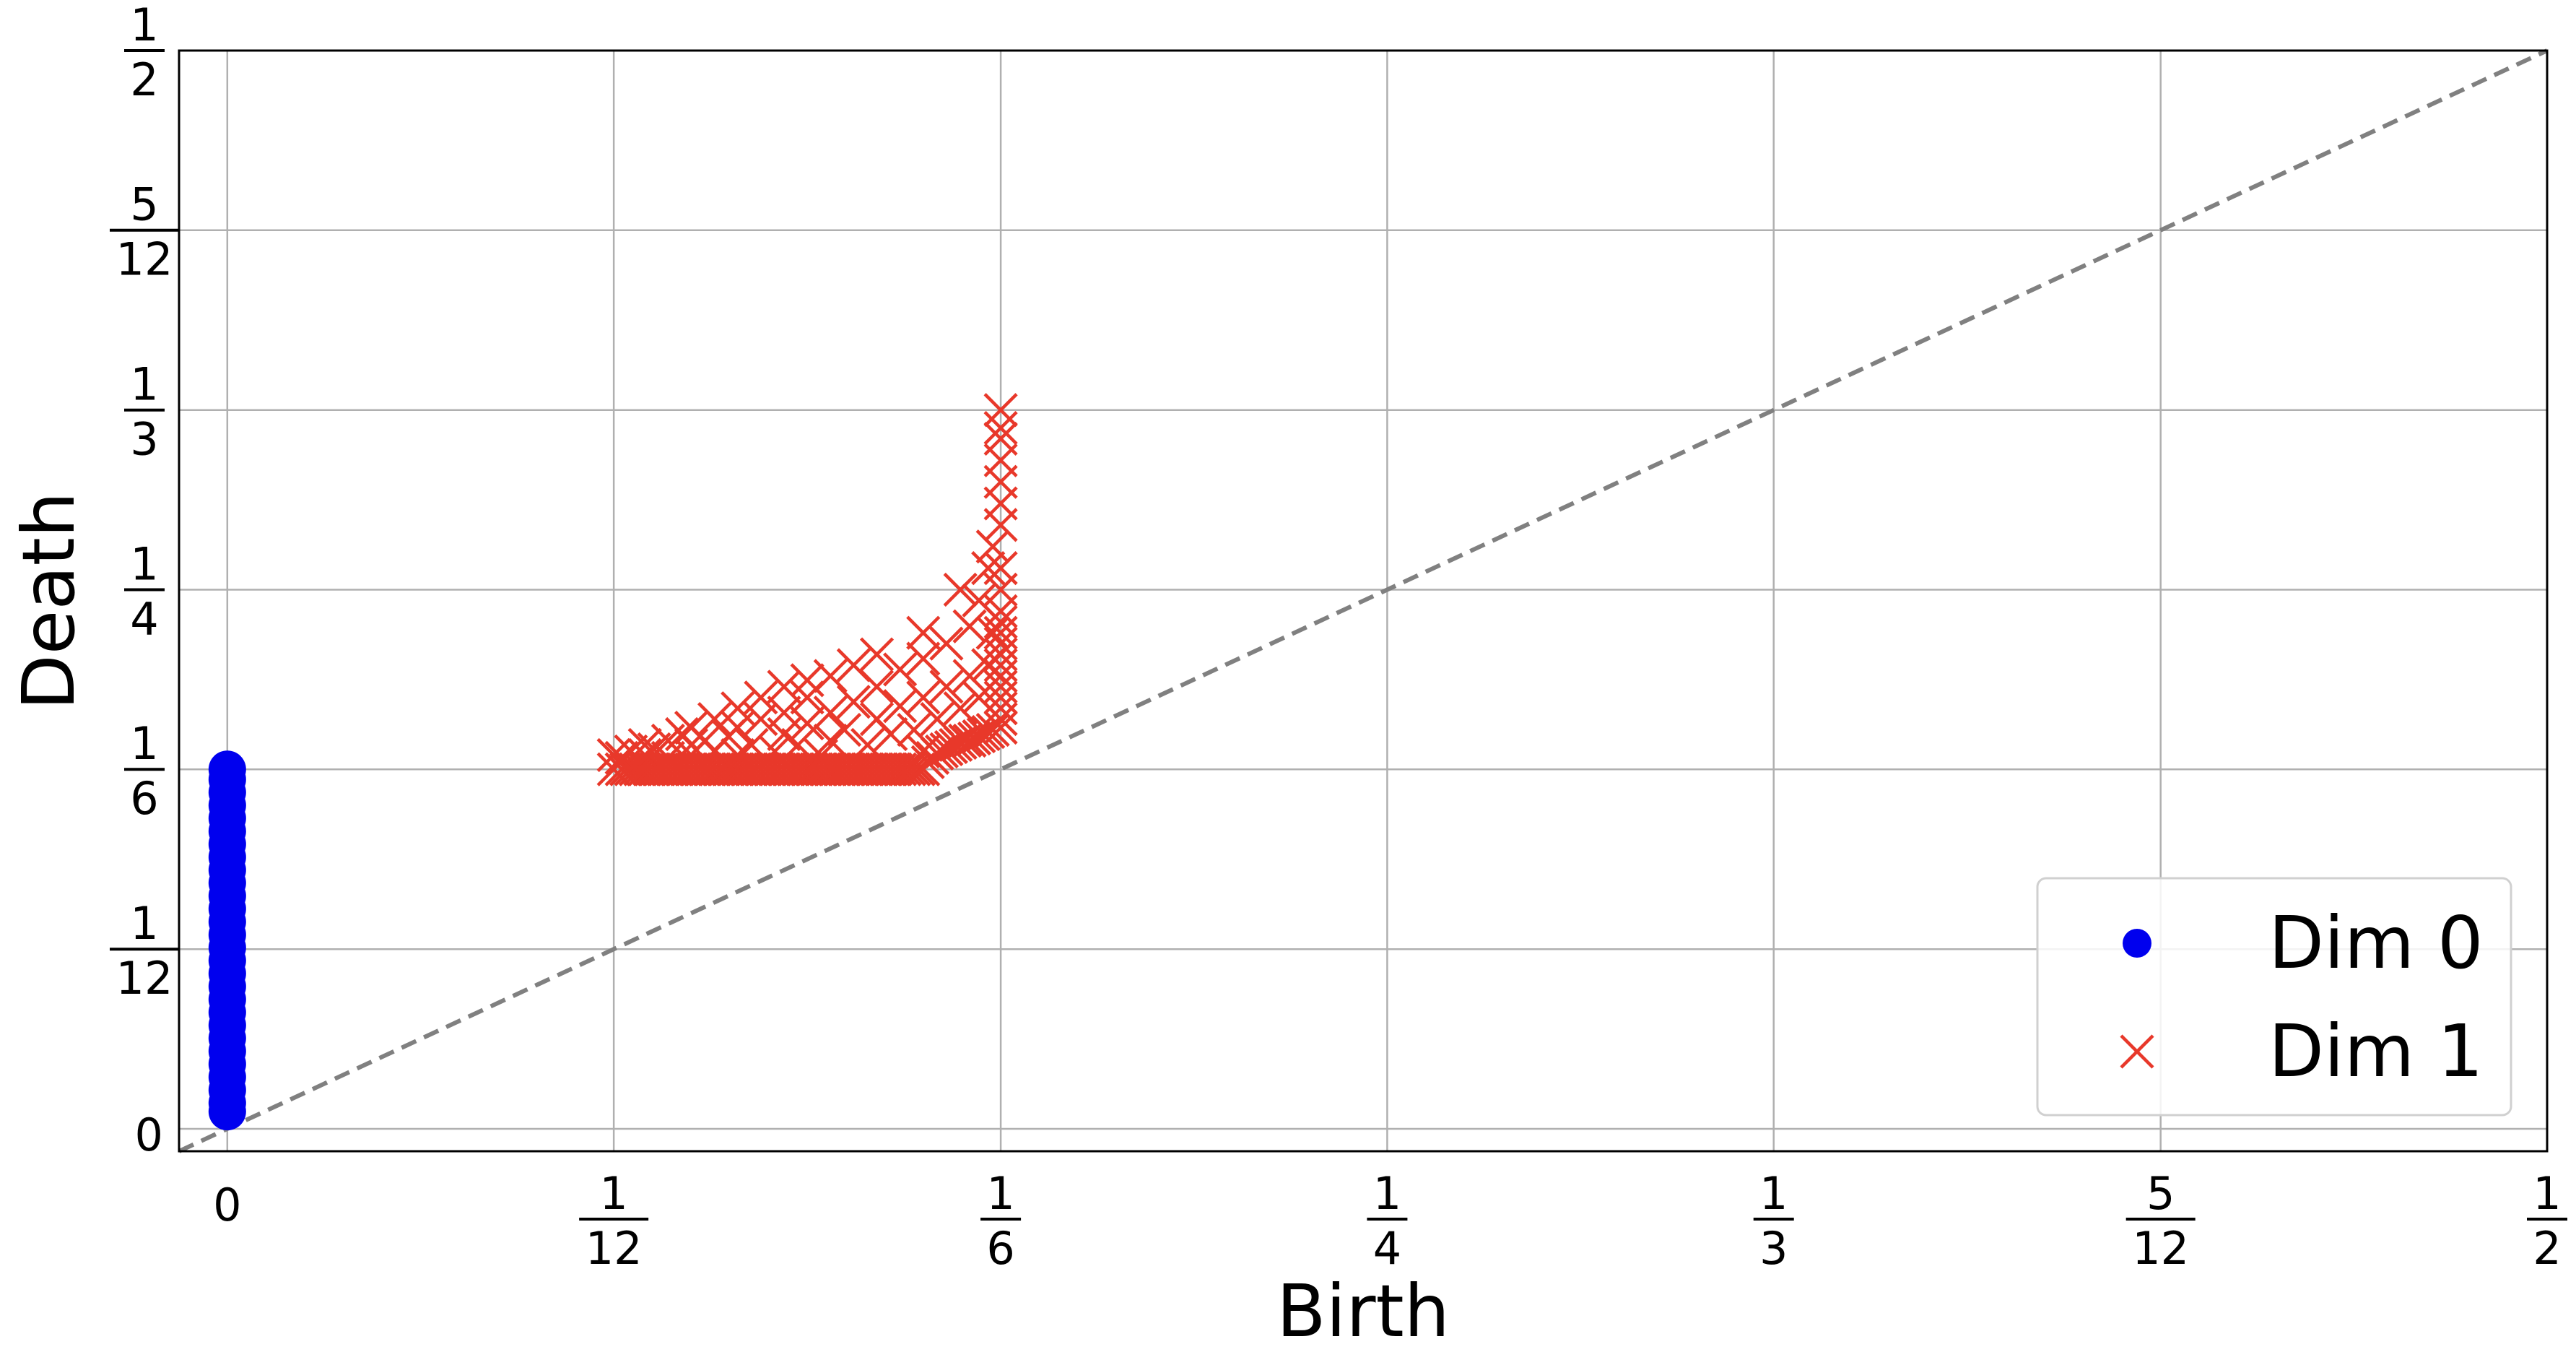 This screenshot has height=1365, width=2576. I want to click on legend-box, so click(2274, 997).